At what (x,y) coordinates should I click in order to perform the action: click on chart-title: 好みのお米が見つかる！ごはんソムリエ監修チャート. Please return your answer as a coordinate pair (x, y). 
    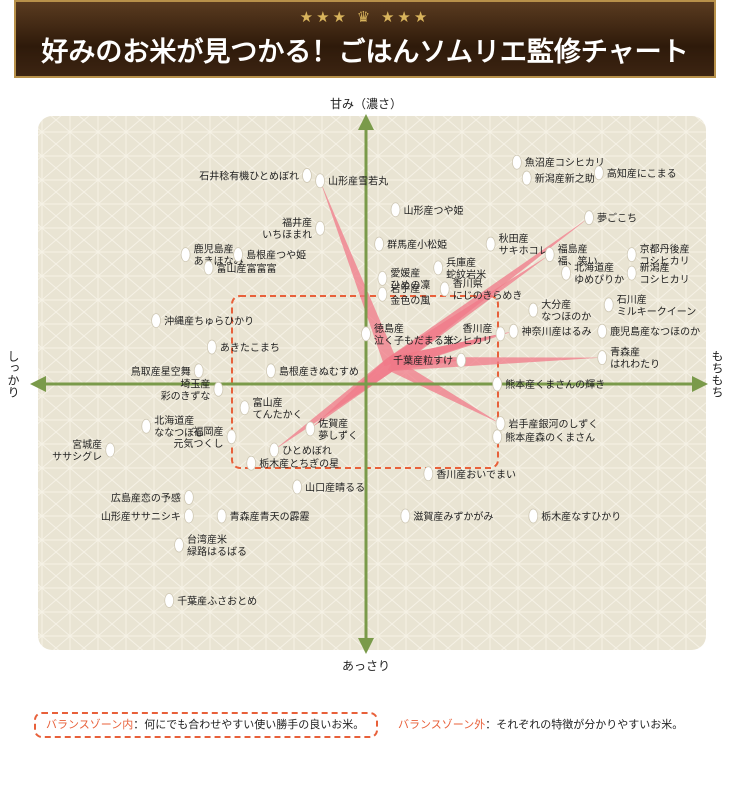
    Looking at the image, I should click on (365, 52).